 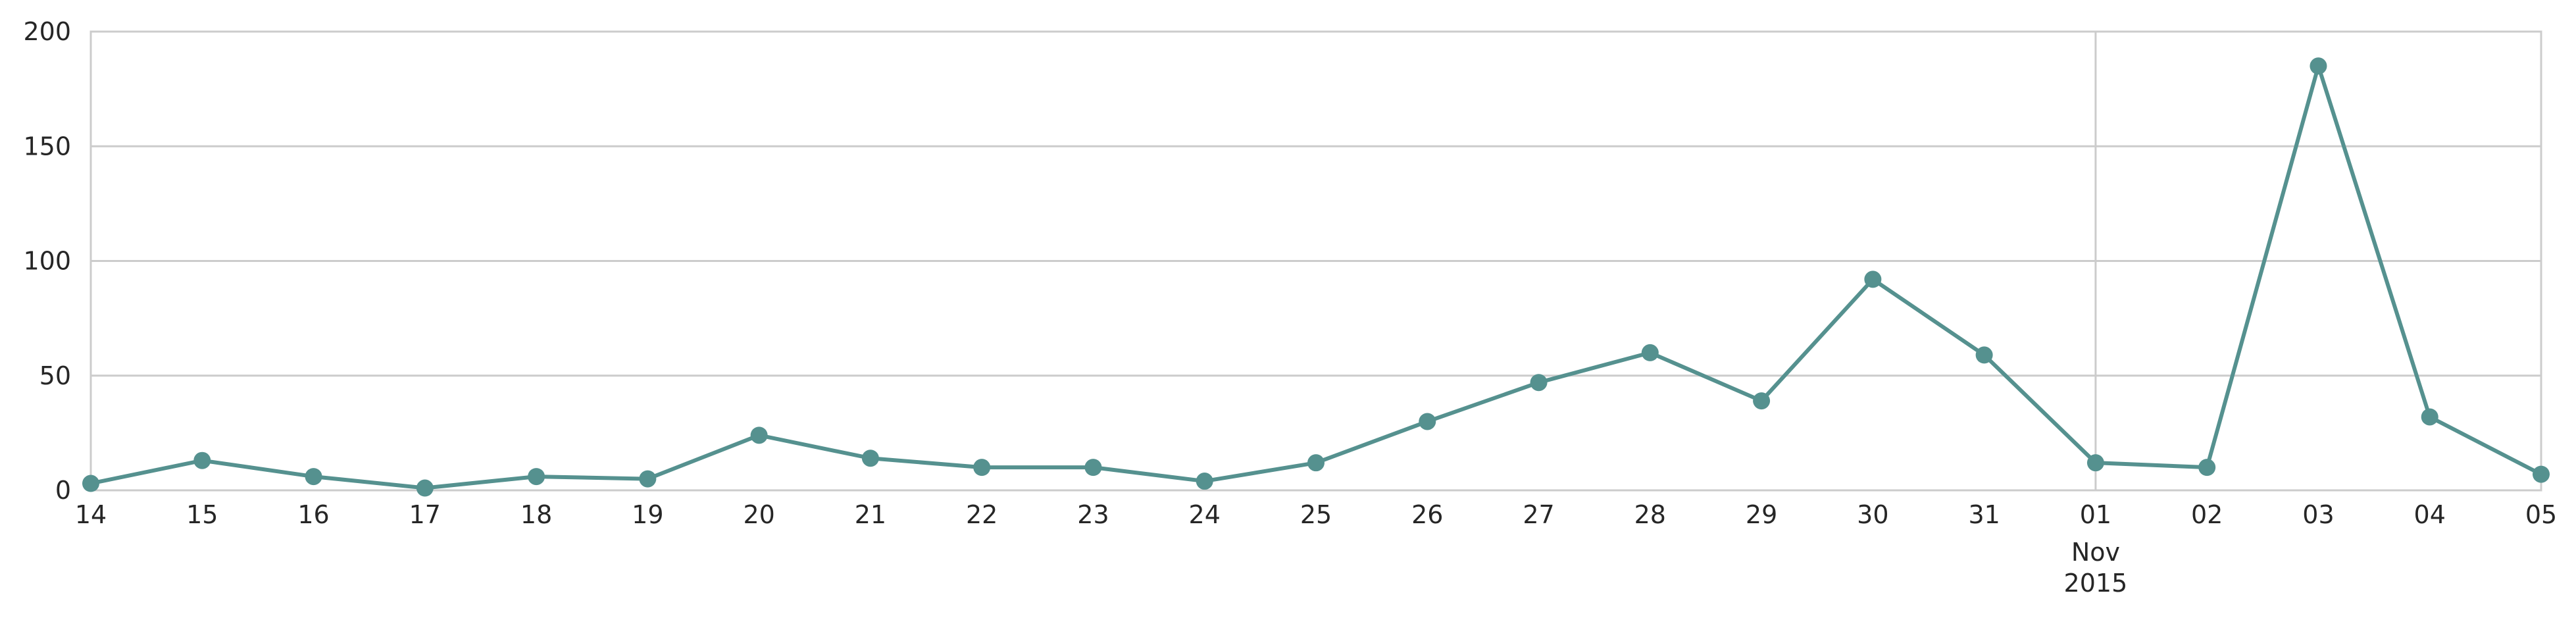 What do you see at coordinates (425, 514) in the screenshot?
I see `x-tick-label: 17` at bounding box center [425, 514].